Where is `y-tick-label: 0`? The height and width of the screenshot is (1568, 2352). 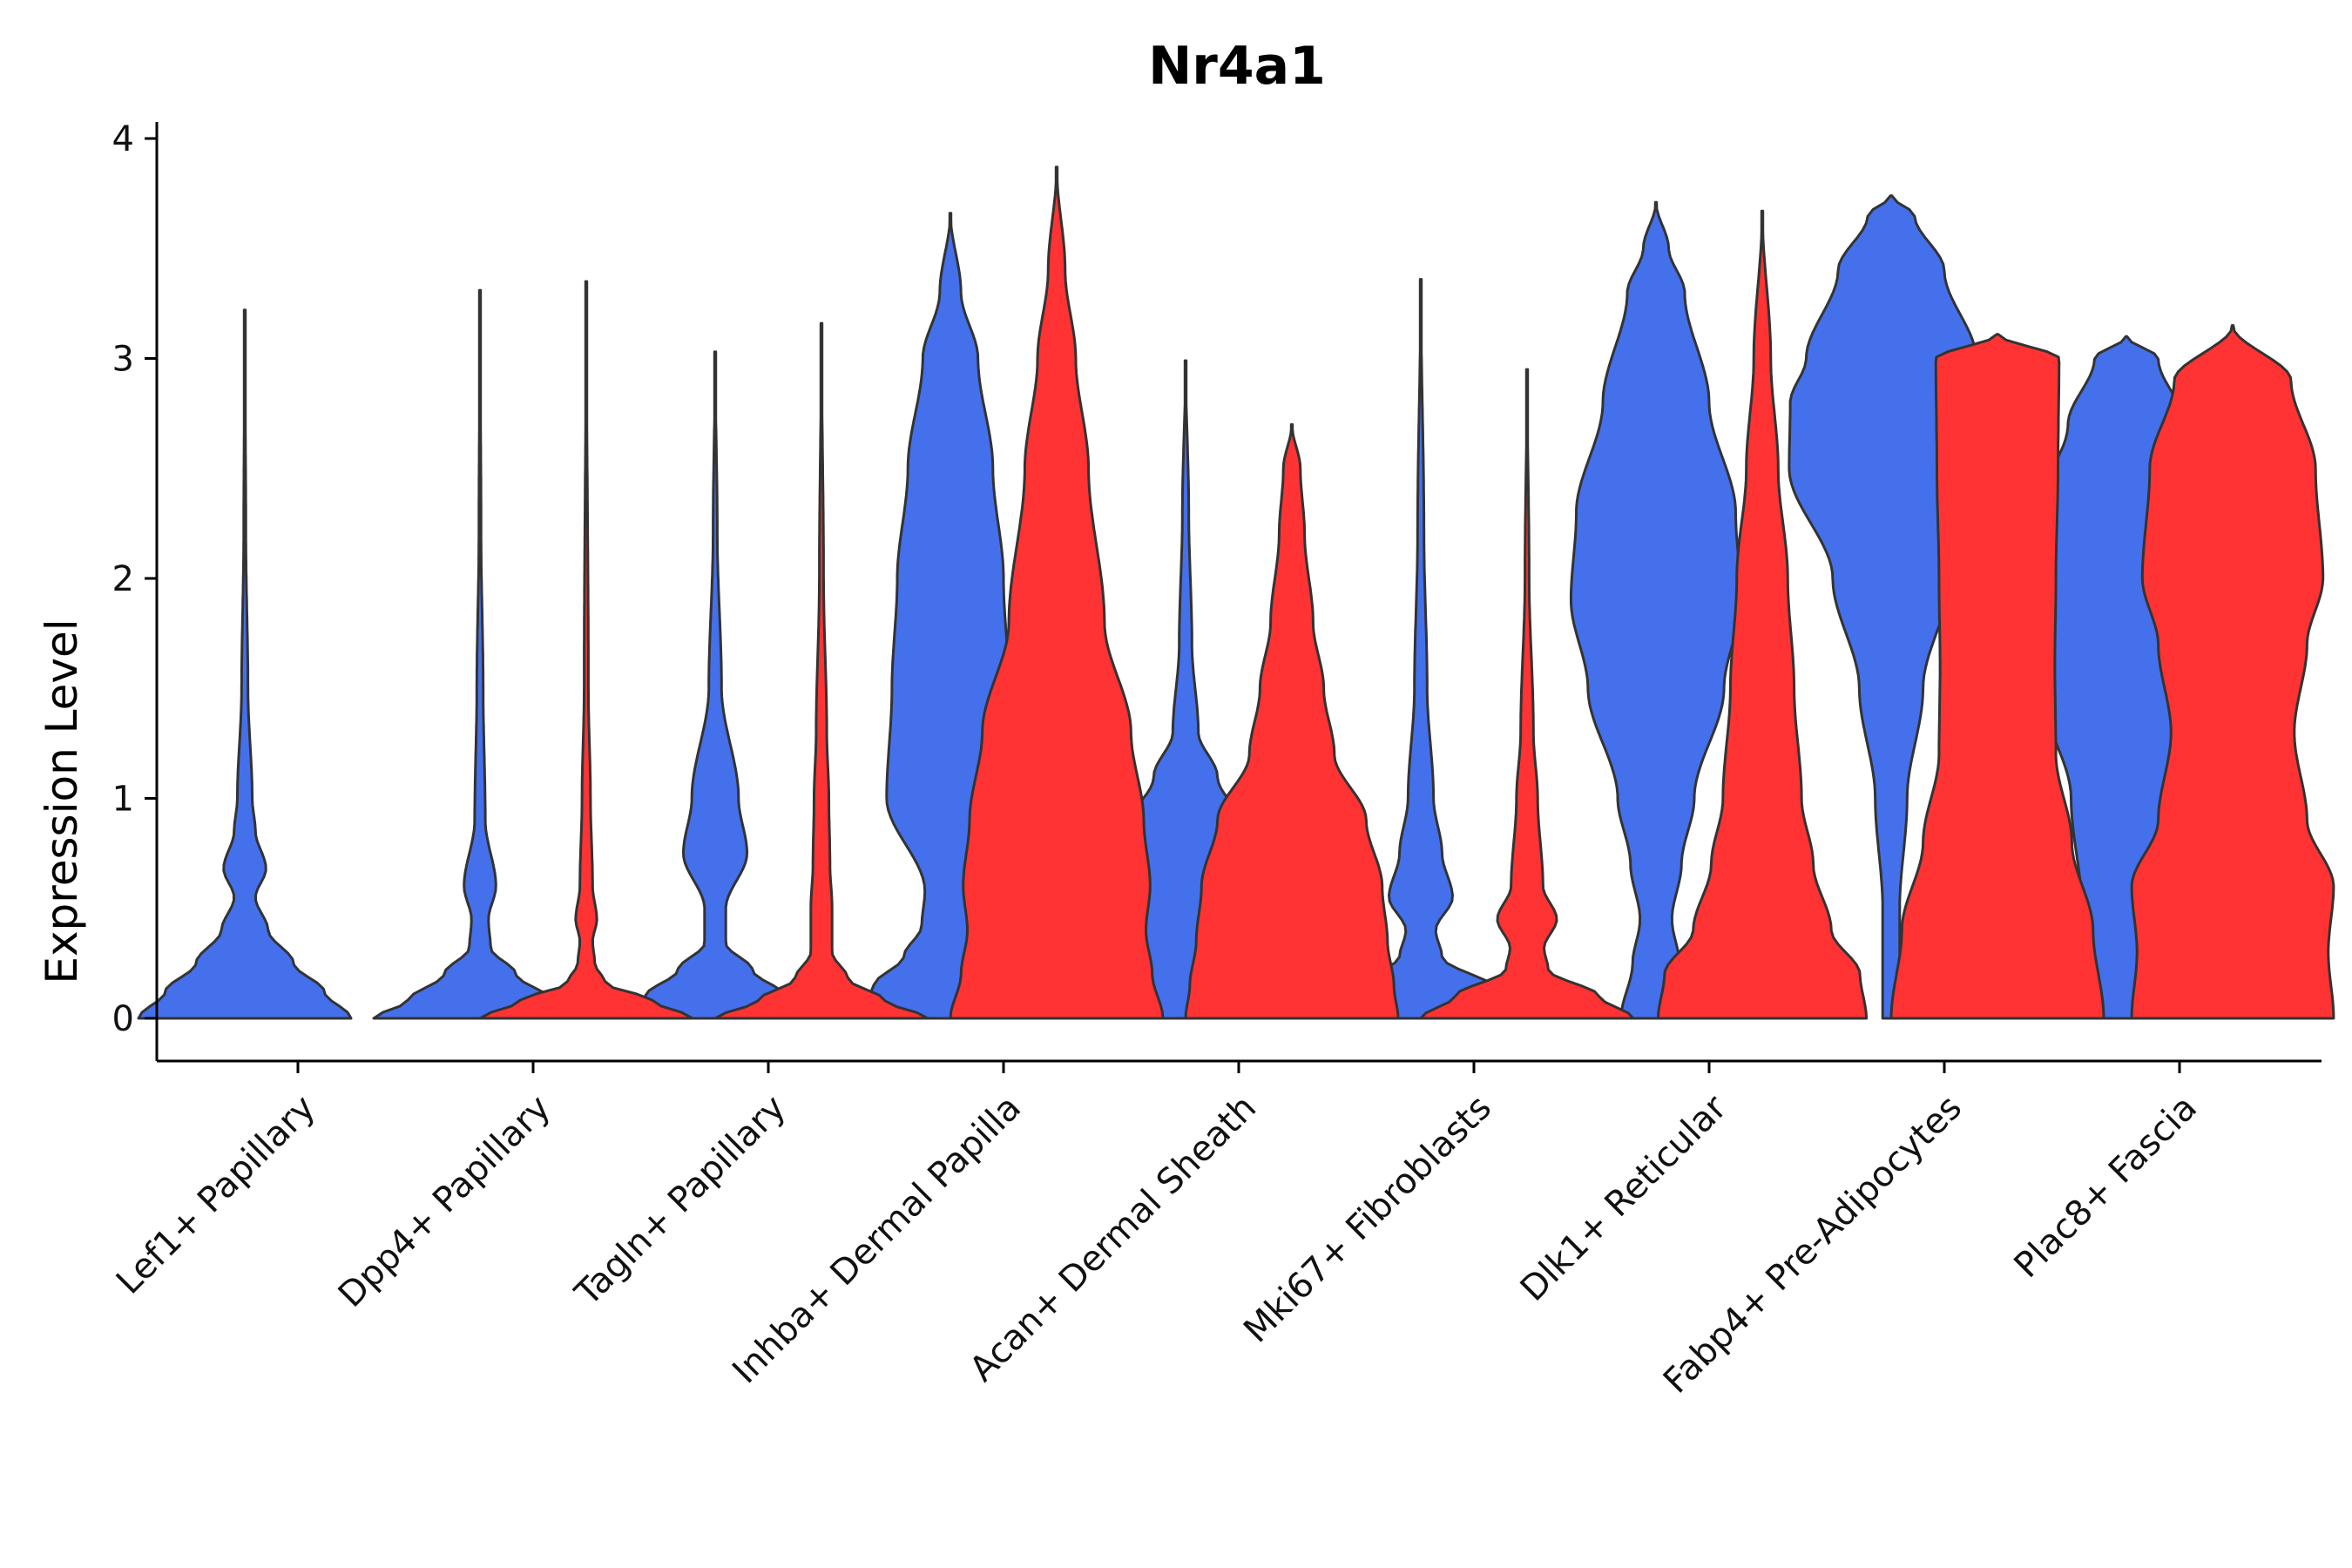 y-tick-label: 0 is located at coordinates (123, 1019).